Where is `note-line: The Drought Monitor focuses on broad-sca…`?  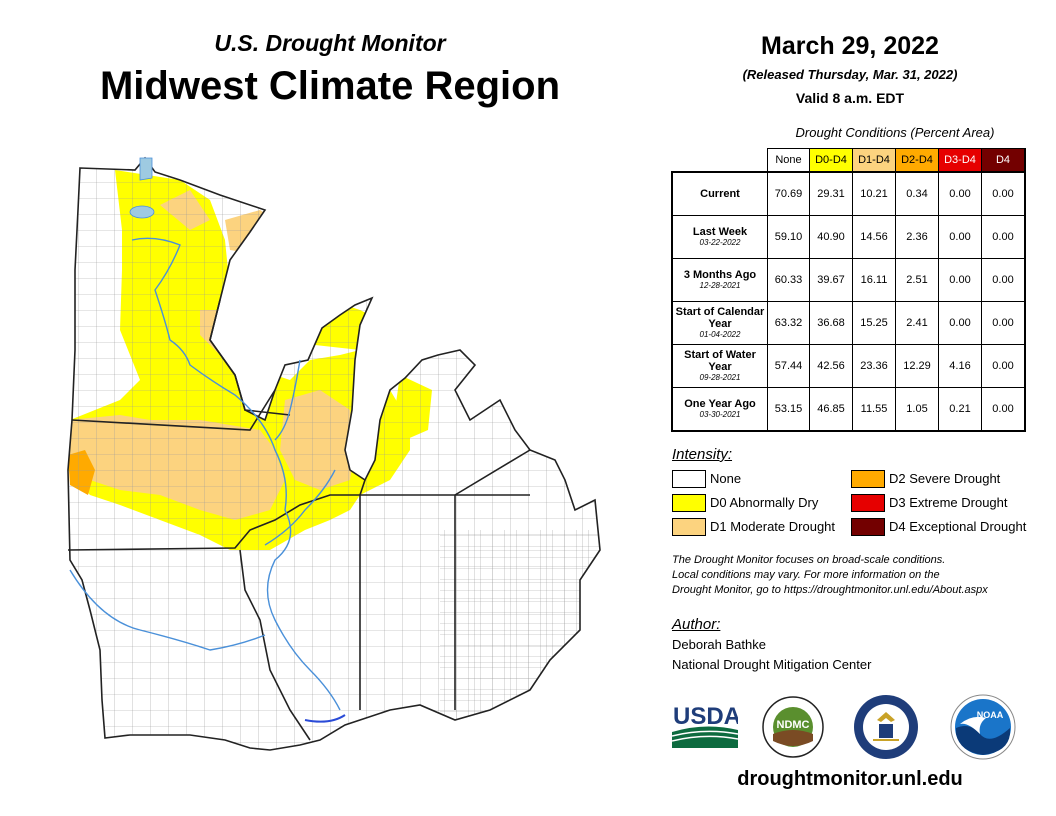
note-line: The Drought Monitor focuses on broad-sca… is located at coordinates (809, 560).